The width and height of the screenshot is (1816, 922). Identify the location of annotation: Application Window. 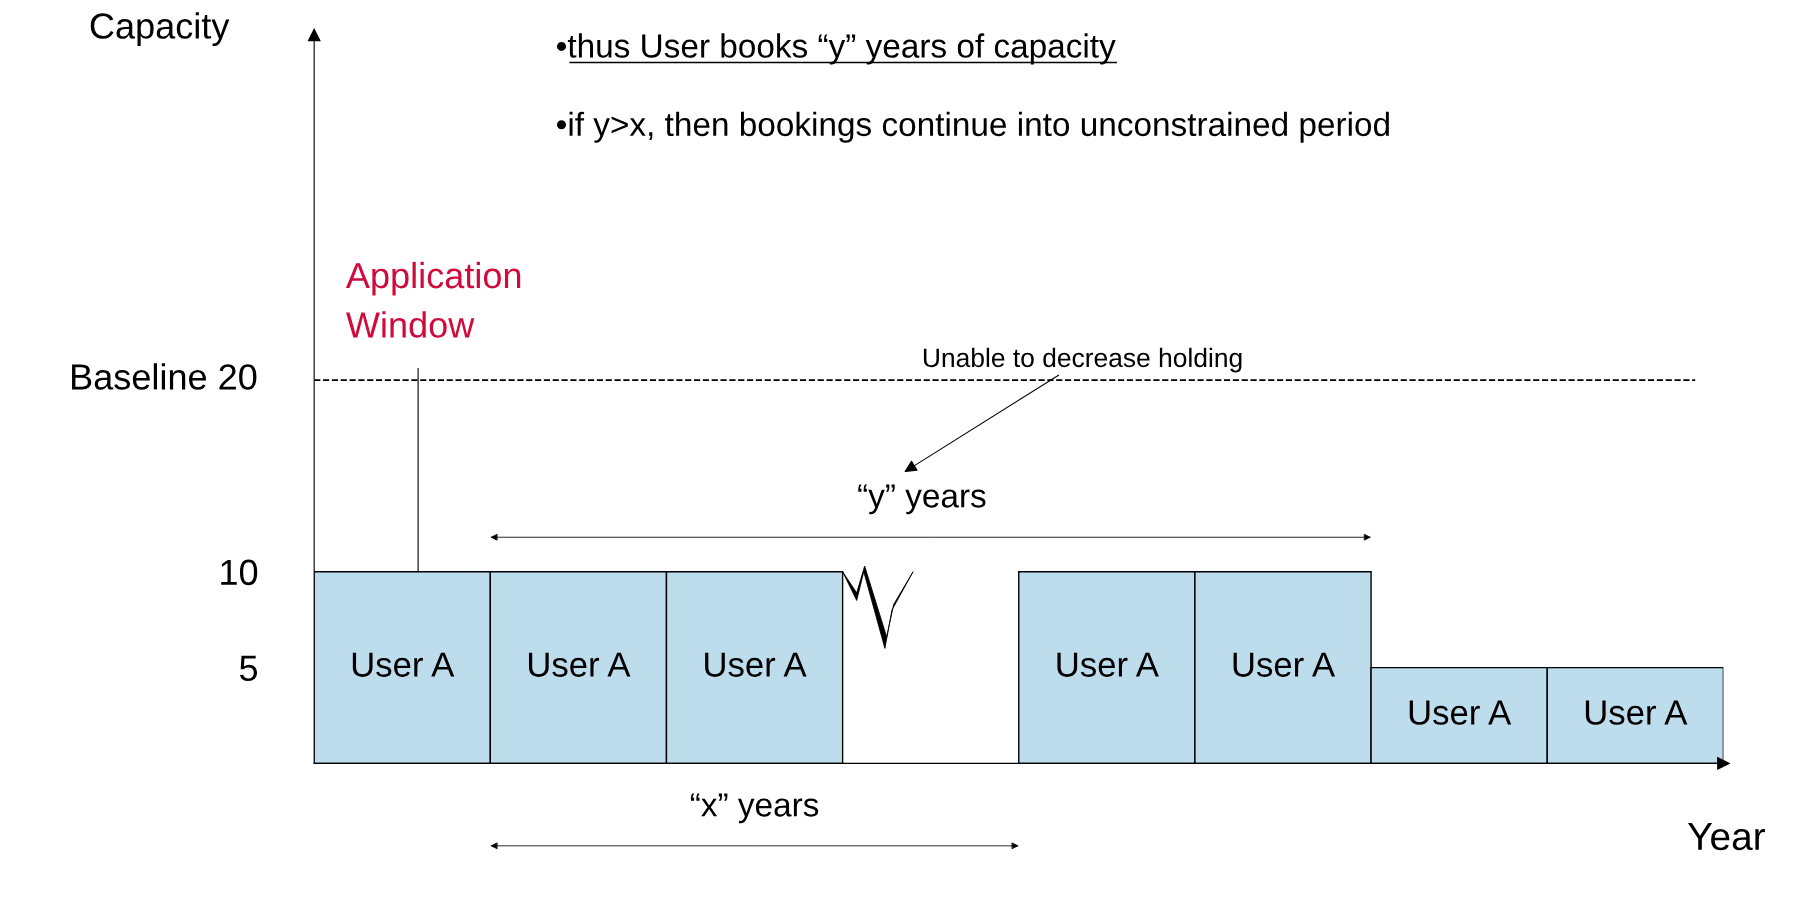
(433, 299).